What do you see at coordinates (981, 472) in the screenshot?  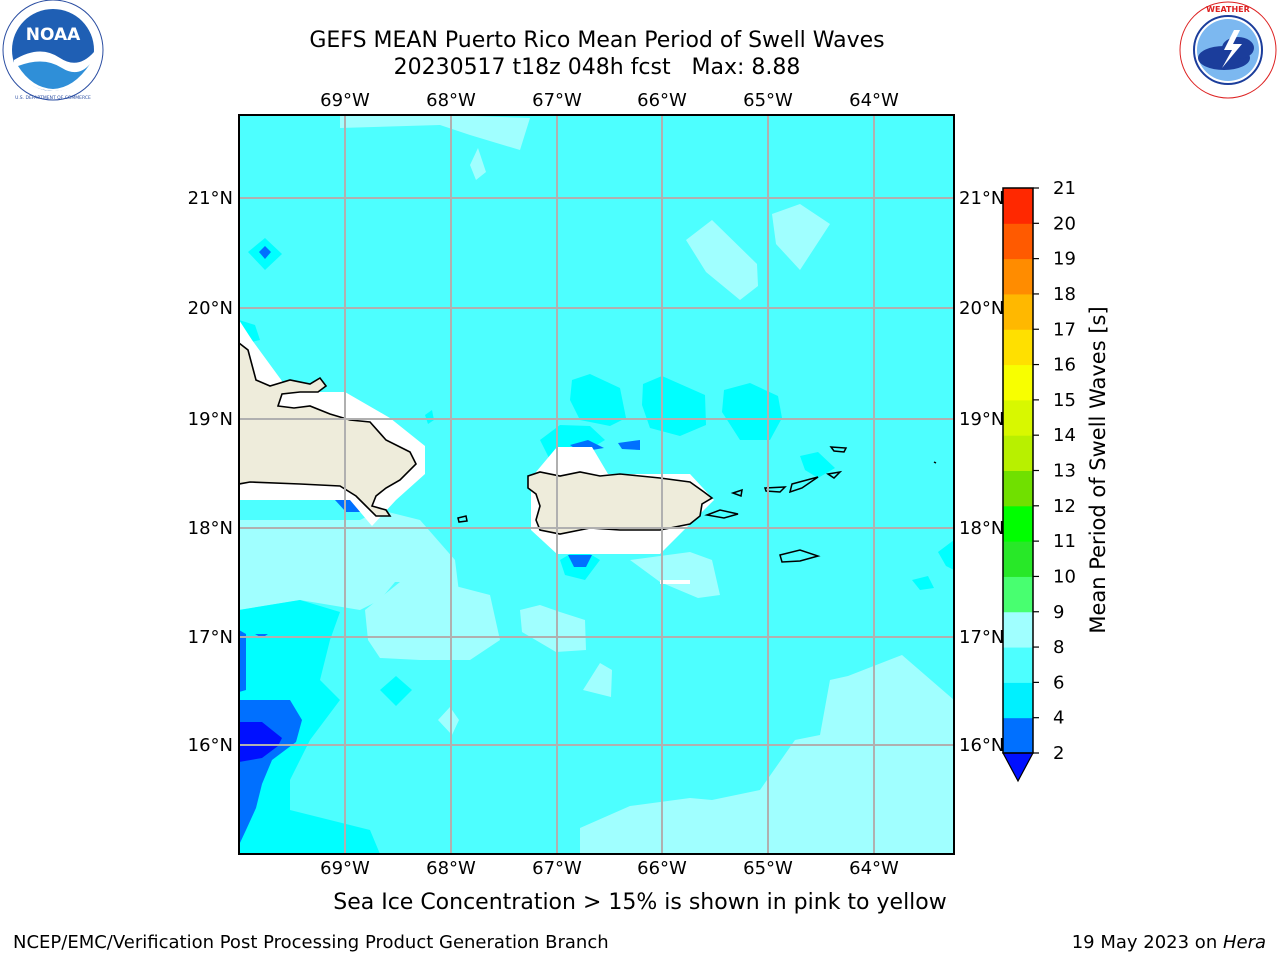 I see `lat-labels-right: 21°N 20°N 19°N 18°N 17°N 16°N` at bounding box center [981, 472].